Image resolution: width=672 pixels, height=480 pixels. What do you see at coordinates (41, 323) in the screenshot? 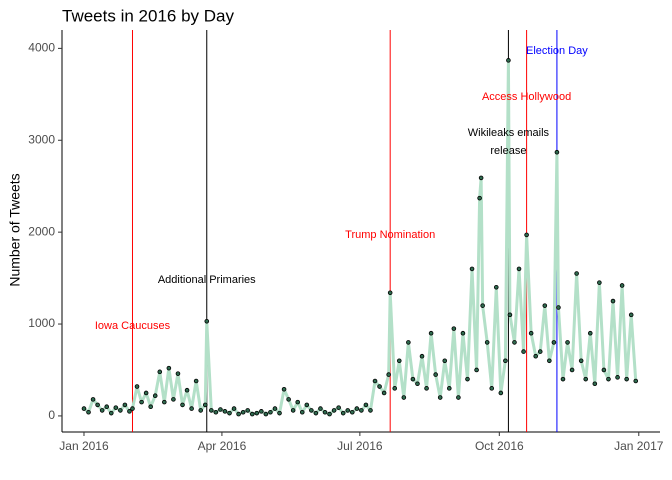
I see `y-tick-label: 1000` at bounding box center [41, 323].